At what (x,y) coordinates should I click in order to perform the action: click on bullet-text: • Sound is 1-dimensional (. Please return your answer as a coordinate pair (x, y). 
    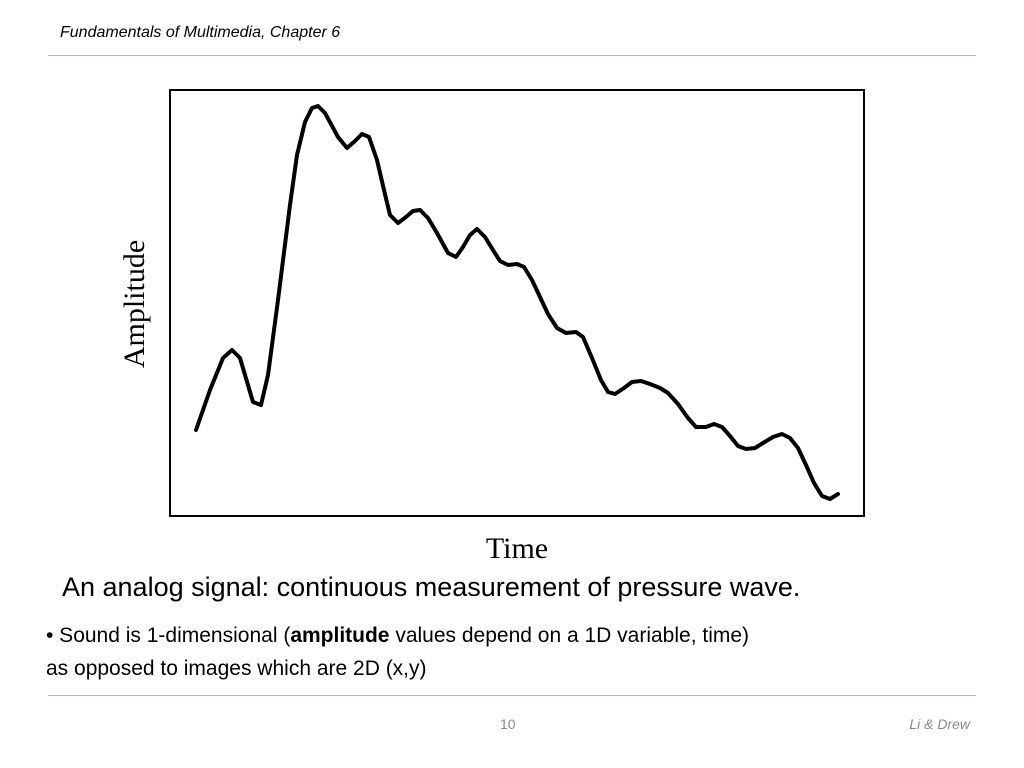
    Looking at the image, I should click on (168, 635).